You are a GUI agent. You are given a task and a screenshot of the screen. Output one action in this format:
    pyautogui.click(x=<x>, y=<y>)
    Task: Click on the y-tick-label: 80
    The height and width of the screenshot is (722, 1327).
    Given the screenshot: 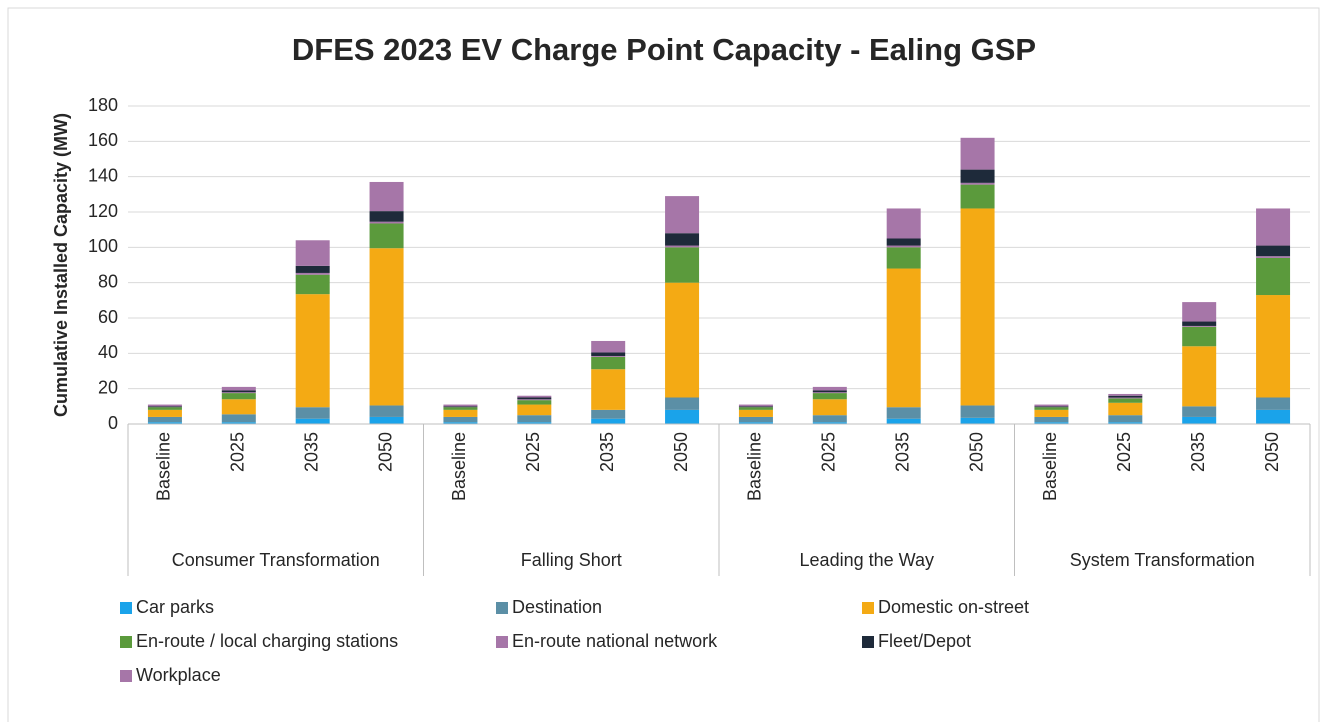 What is the action you would take?
    pyautogui.click(x=108, y=281)
    